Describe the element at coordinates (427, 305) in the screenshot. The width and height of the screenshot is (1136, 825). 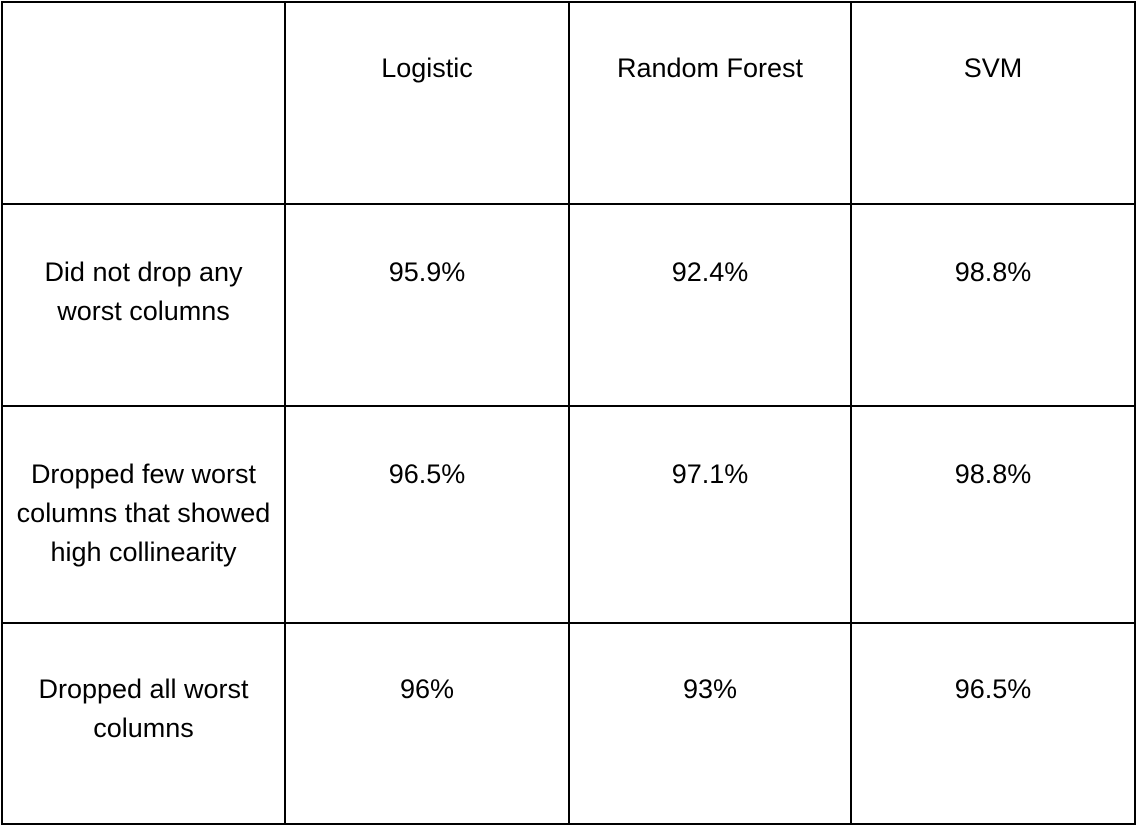
I see `table-cell: 95.9%` at that location.